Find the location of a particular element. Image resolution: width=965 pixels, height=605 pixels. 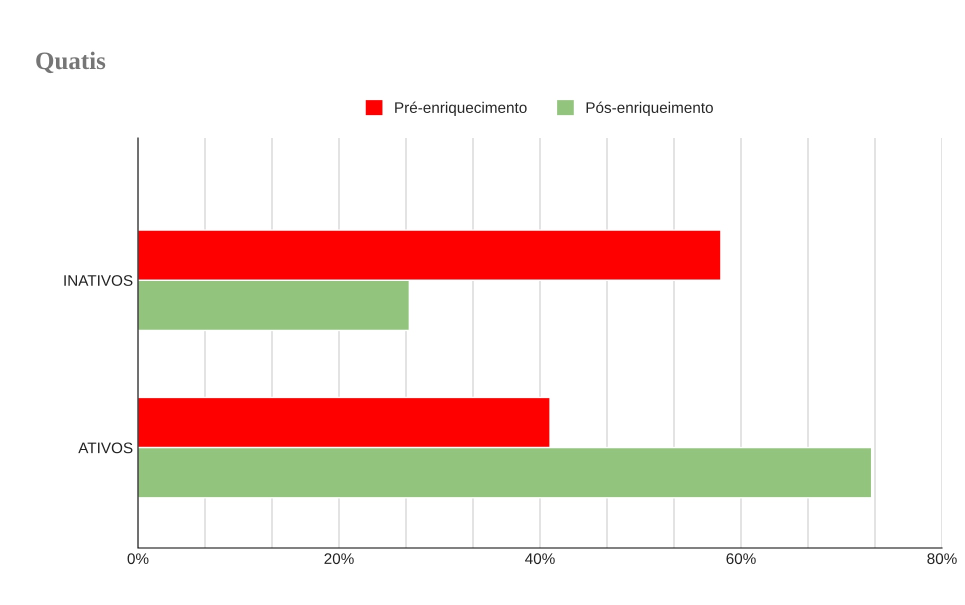

y-tick-label: ATIVOS is located at coordinates (105, 448).